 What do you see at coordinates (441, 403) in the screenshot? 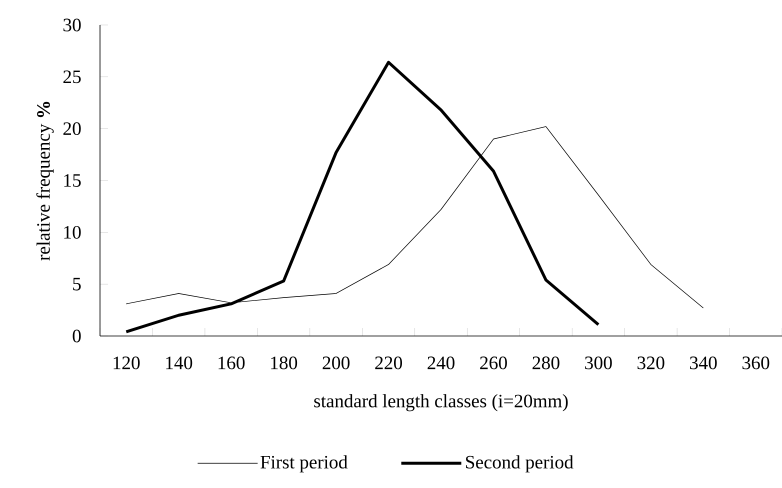
I see `x-axis-title: standard length classes (i=20mm)` at bounding box center [441, 403].